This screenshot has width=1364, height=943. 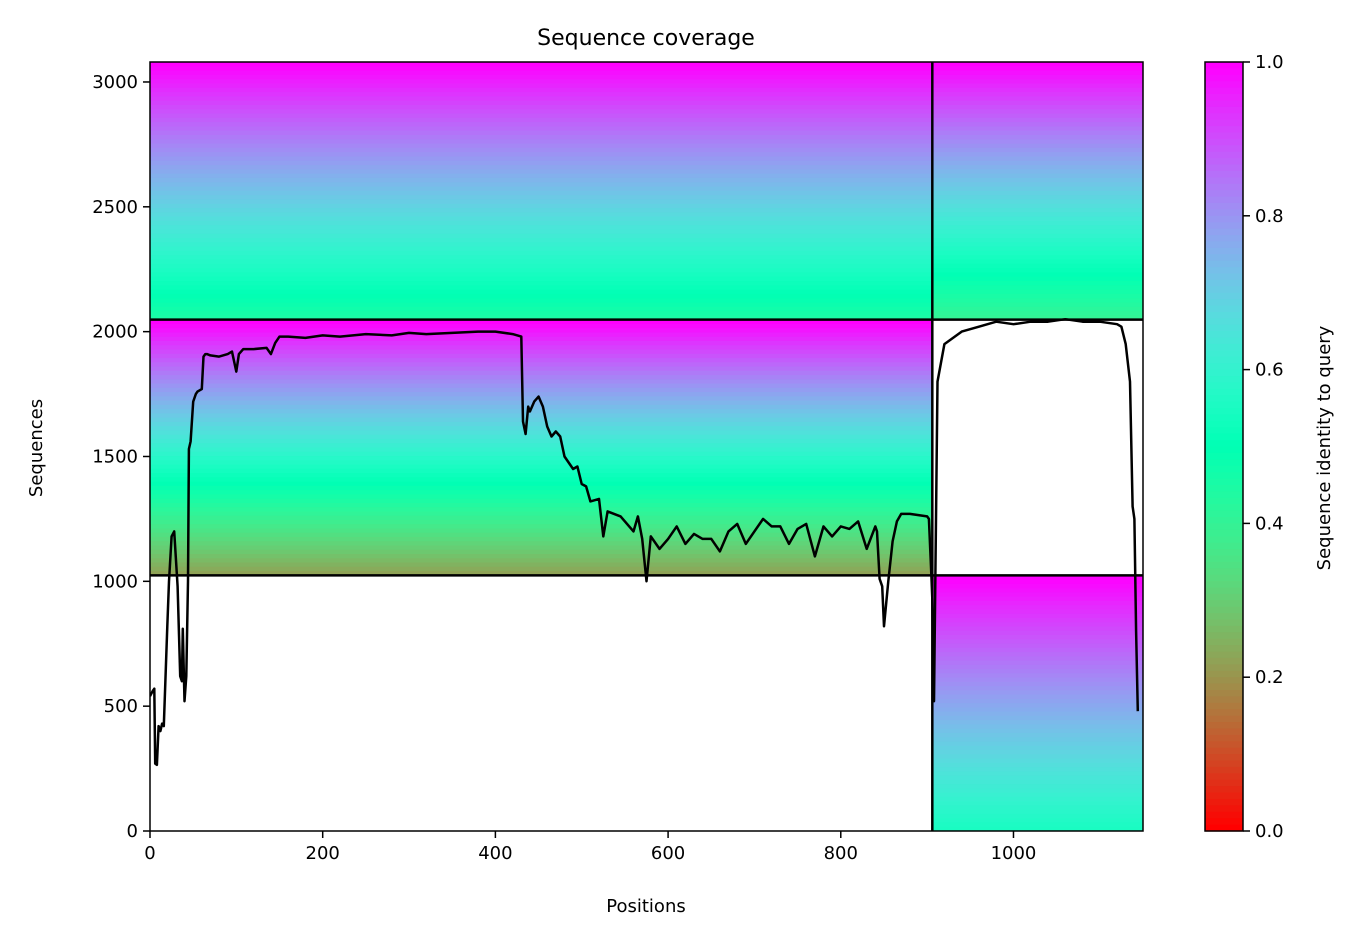 What do you see at coordinates (668, 853) in the screenshot?
I see `x-tick-label: 600` at bounding box center [668, 853].